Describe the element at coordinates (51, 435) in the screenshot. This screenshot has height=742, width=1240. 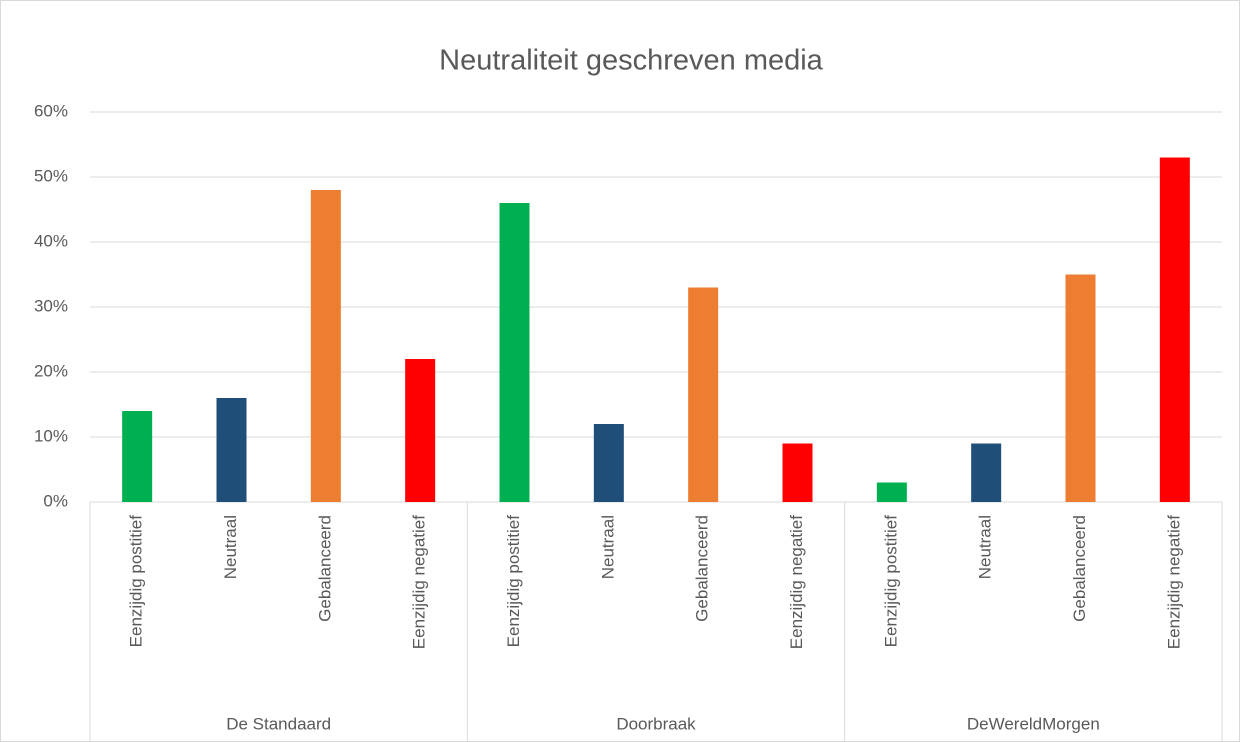
I see `y-tick-label: 10%` at that location.